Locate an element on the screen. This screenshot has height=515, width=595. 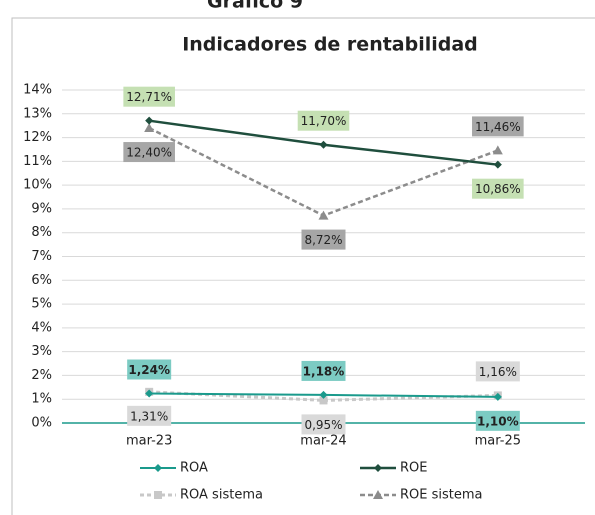
x-tick-label: mar-23 is located at coordinates (149, 441).